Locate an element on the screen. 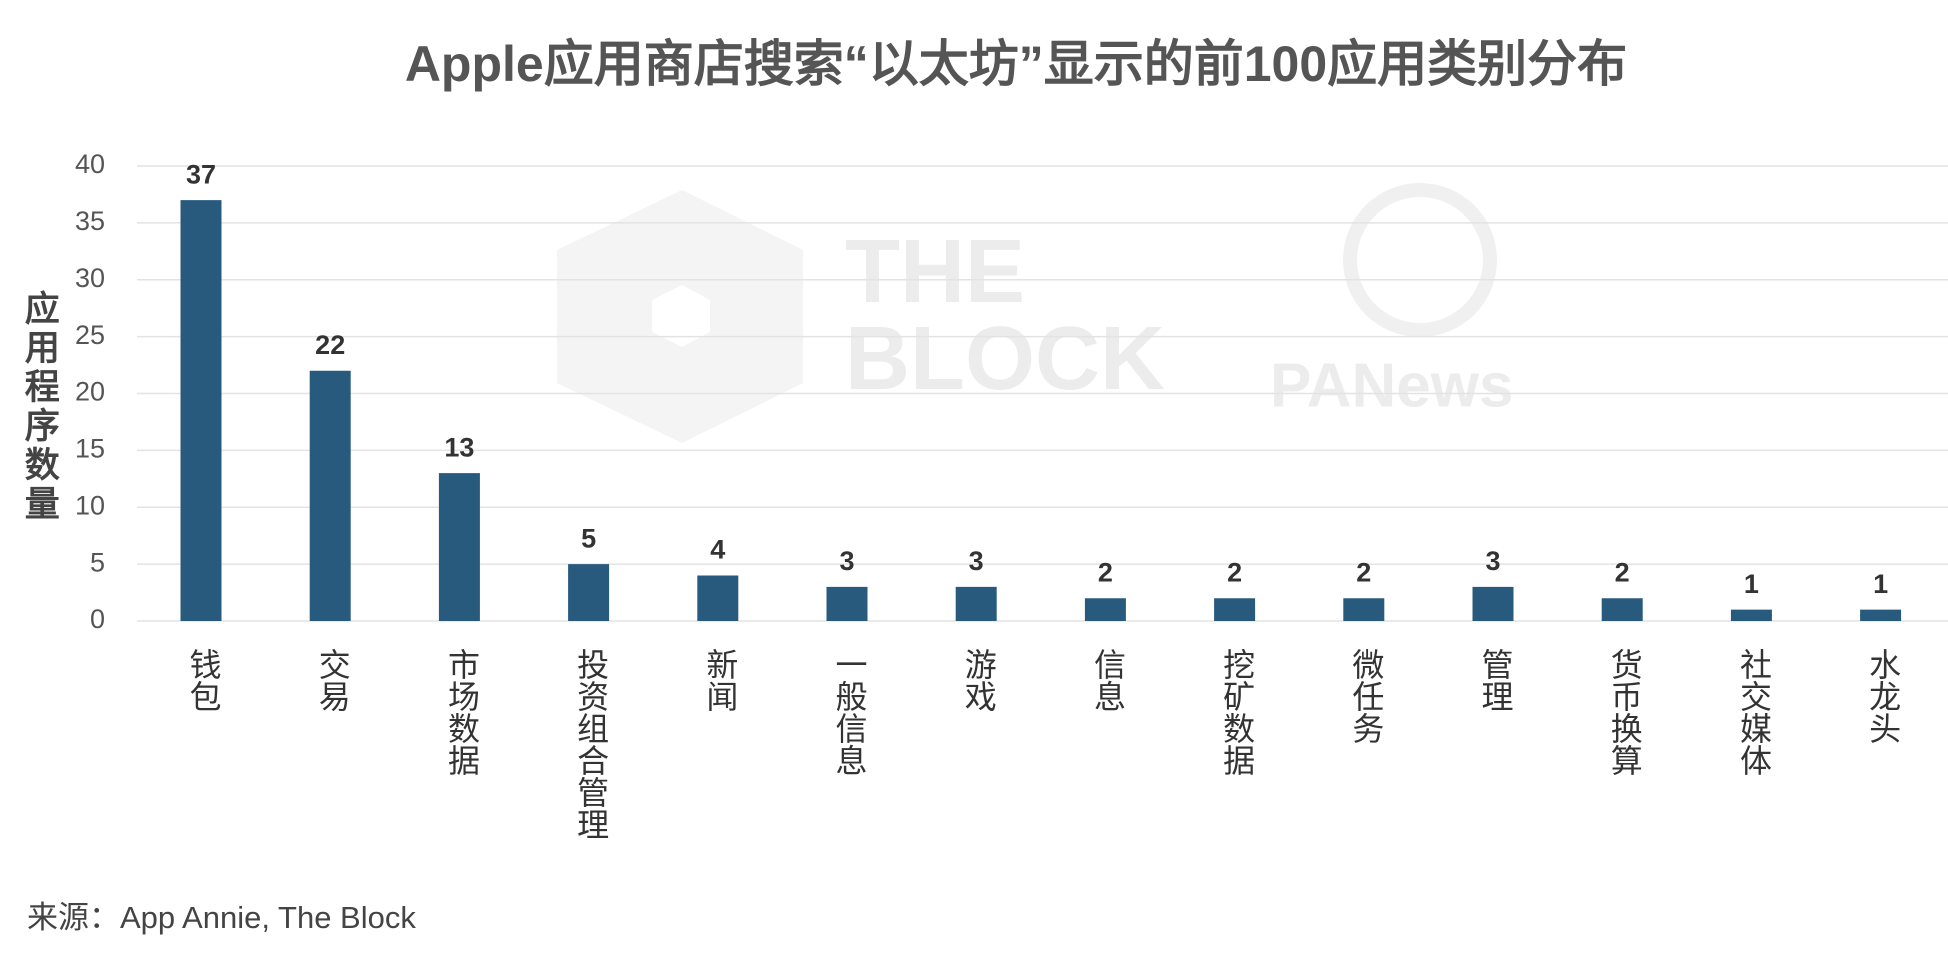 The image size is (1948, 958). x-tick-label: 信息 is located at coordinates (1108, 680).